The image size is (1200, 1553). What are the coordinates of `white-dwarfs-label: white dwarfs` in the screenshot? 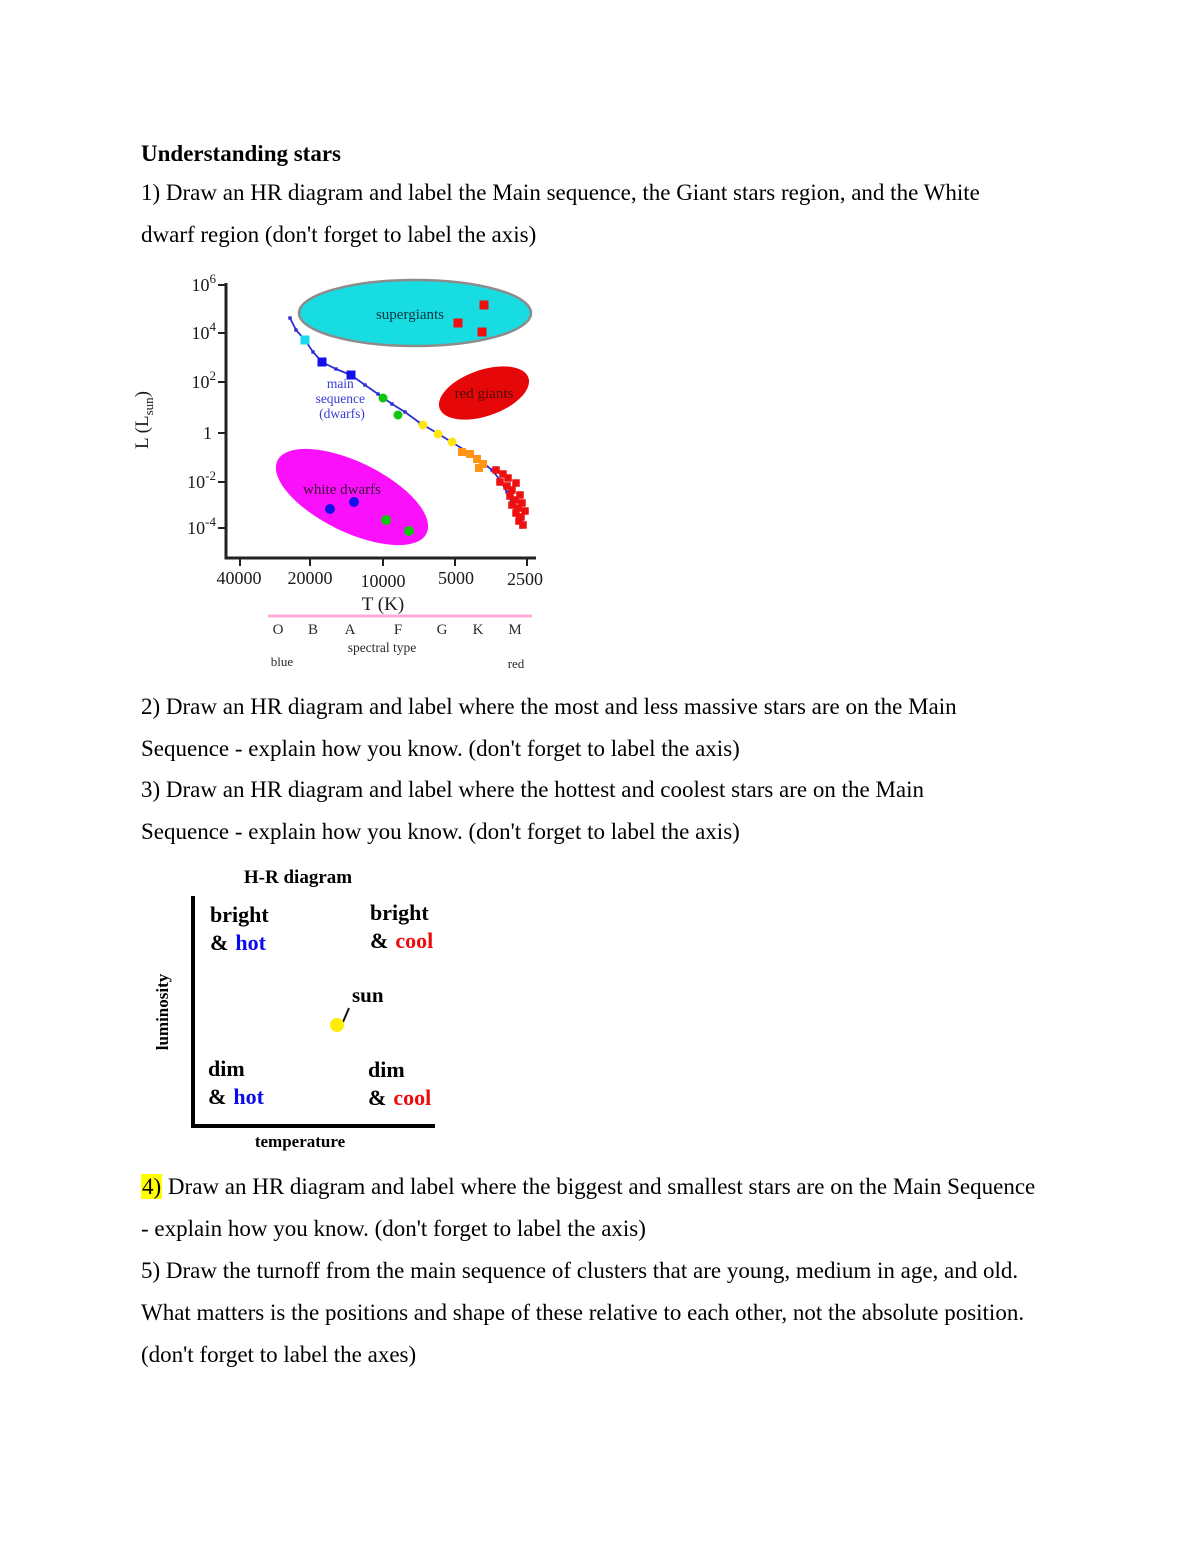 It's located at (342, 490).